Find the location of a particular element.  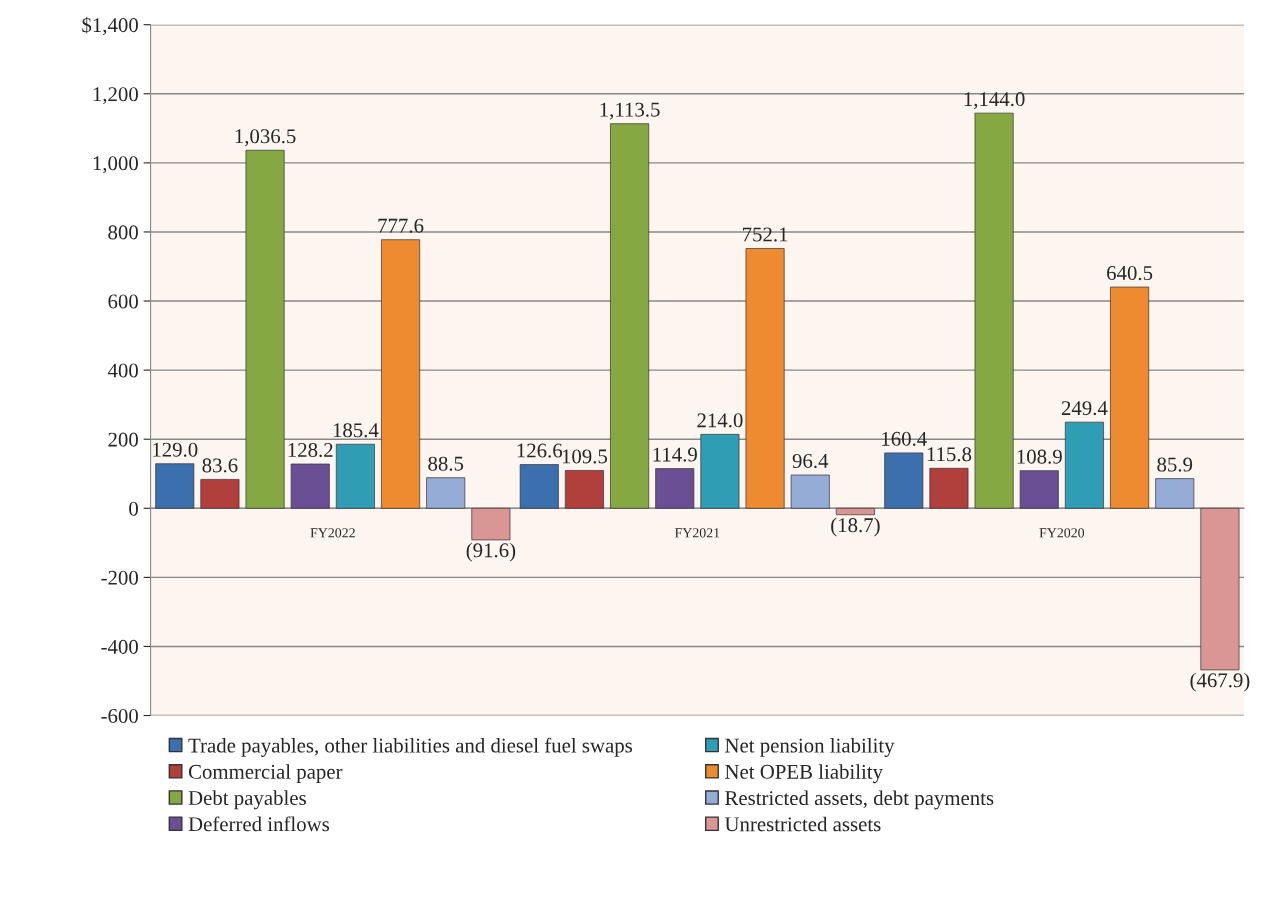

data-label: 126.6 is located at coordinates (540, 450).